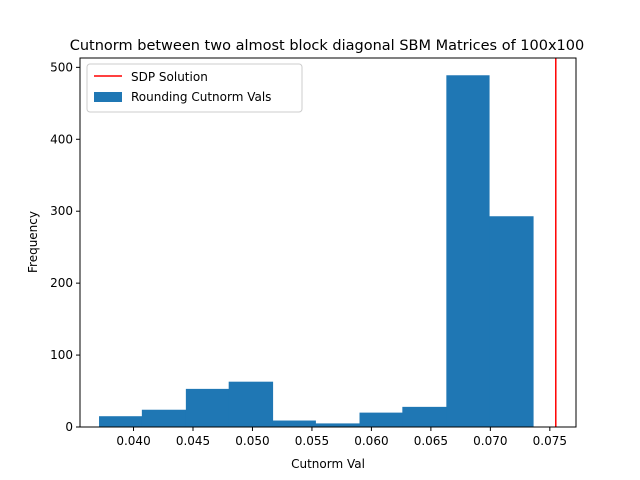  Describe the element at coordinates (69, 427) in the screenshot. I see `y-tick-label: 0` at that location.